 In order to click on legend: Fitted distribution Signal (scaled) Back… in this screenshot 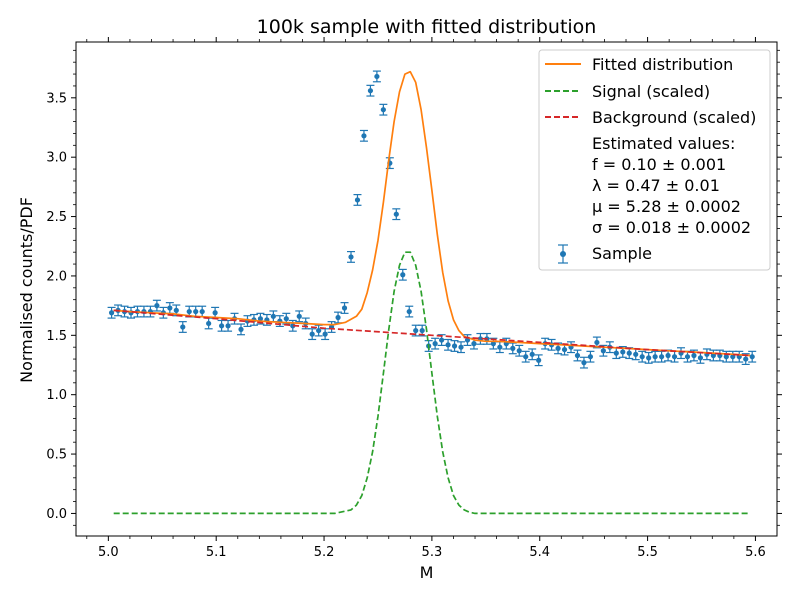, I will do `click(654, 160)`.